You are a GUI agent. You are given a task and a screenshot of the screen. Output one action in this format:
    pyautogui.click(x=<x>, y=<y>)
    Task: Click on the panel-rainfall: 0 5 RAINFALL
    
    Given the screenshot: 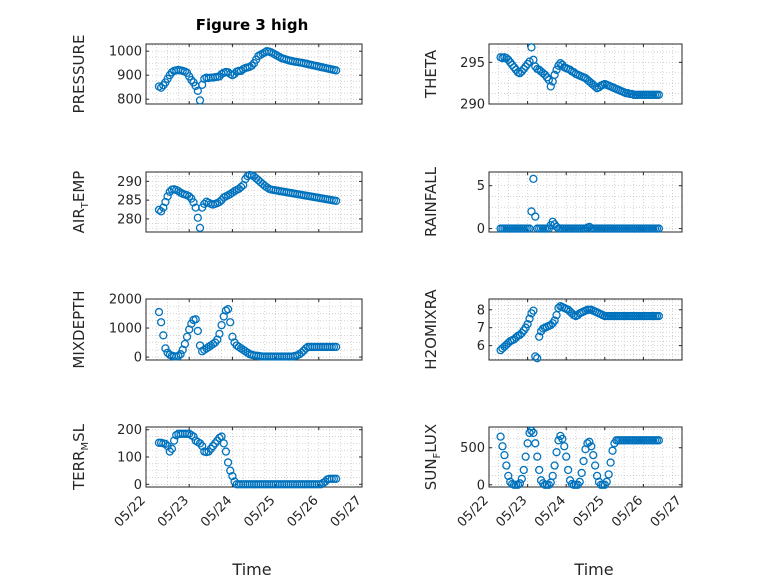 What is the action you would take?
    pyautogui.click(x=552, y=201)
    